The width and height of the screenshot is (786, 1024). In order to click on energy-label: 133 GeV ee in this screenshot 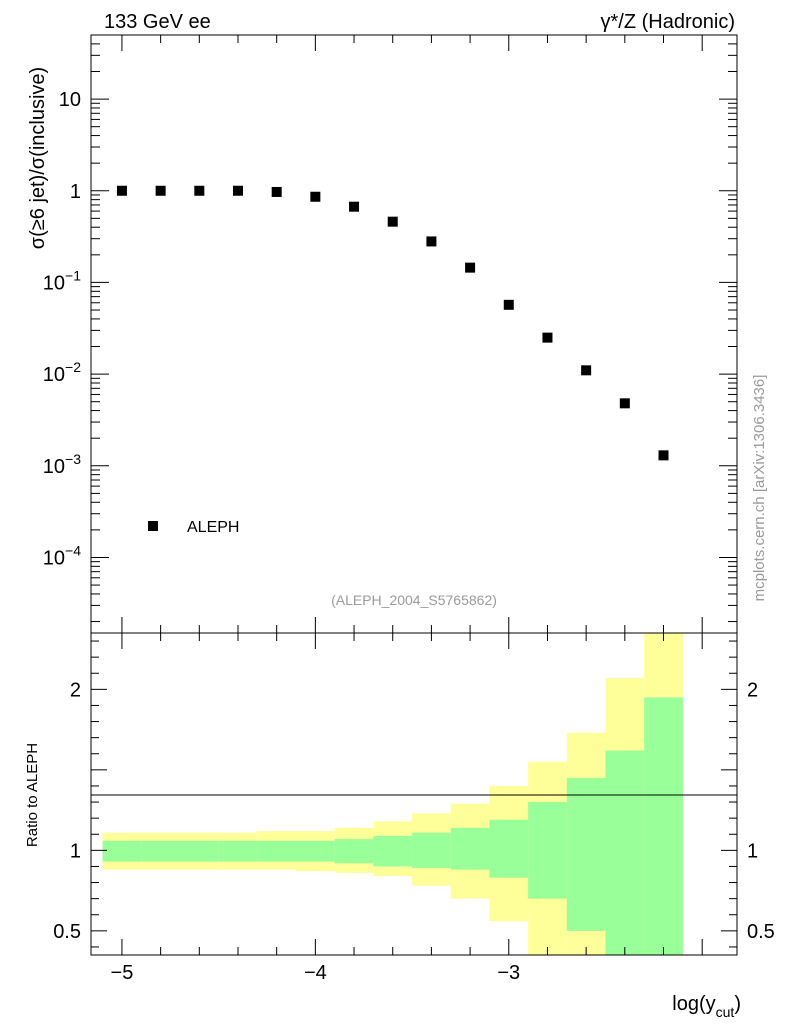, I will do `click(157, 22)`.